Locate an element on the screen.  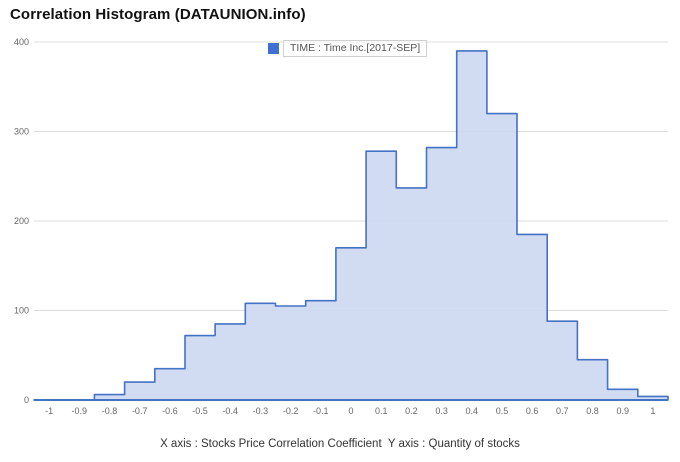
x-tick-label: -0.5 is located at coordinates (200, 411).